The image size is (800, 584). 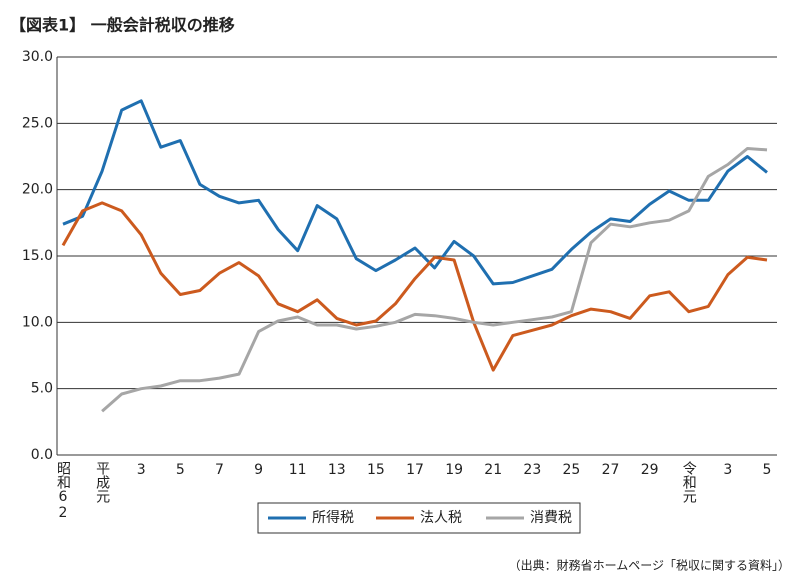 I want to click on x-tick-label: 21, so click(x=493, y=470).